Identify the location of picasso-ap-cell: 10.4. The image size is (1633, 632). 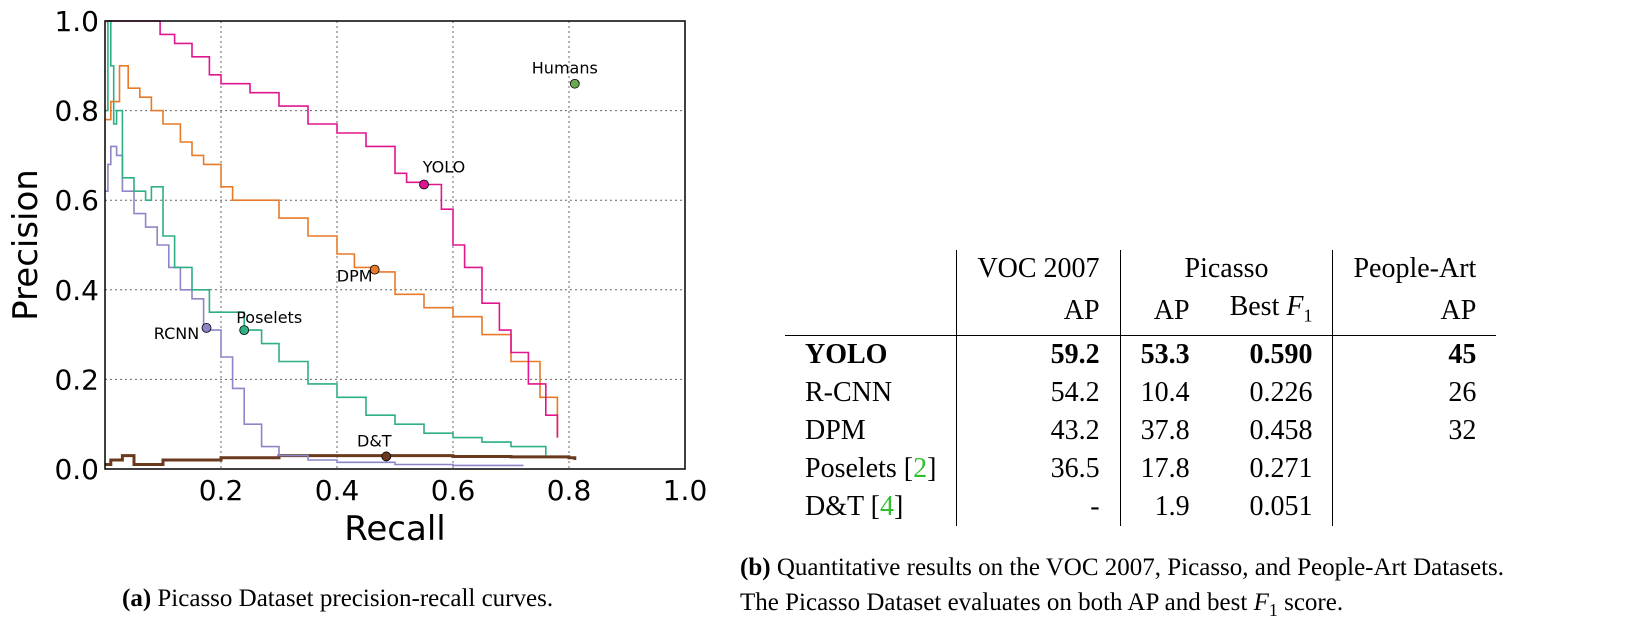
(1165, 392).